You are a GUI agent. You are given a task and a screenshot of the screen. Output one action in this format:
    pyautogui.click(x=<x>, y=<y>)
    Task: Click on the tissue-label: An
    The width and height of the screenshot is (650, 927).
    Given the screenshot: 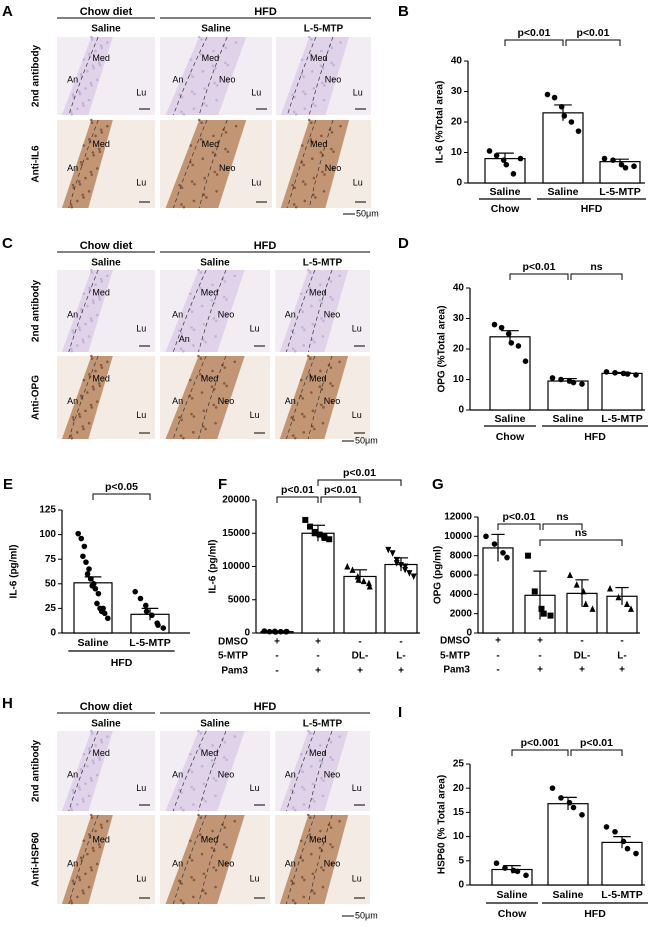 What is the action you would take?
    pyautogui.click(x=177, y=774)
    